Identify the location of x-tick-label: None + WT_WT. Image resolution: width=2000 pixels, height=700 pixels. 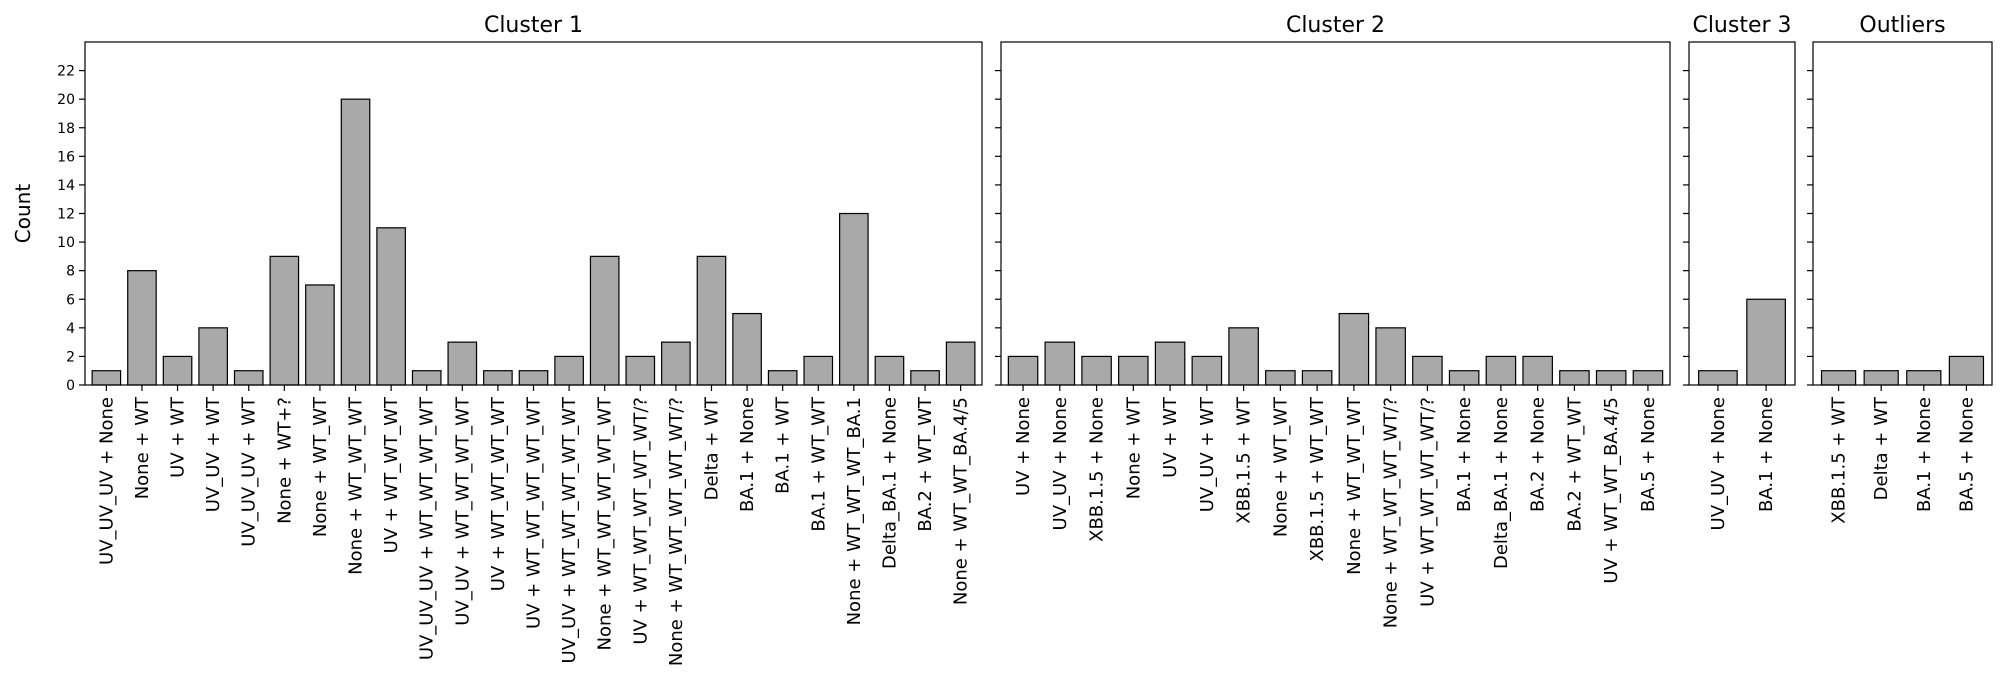
(320, 466).